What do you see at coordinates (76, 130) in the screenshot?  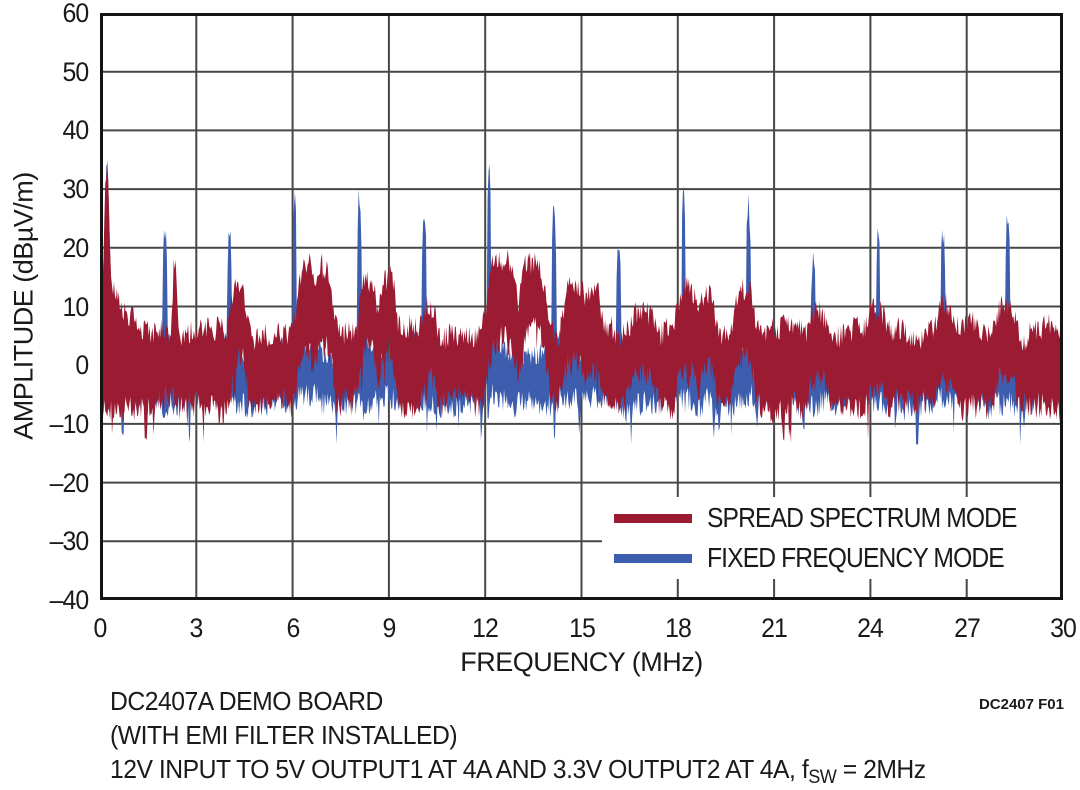 I see `y-tick: 40` at bounding box center [76, 130].